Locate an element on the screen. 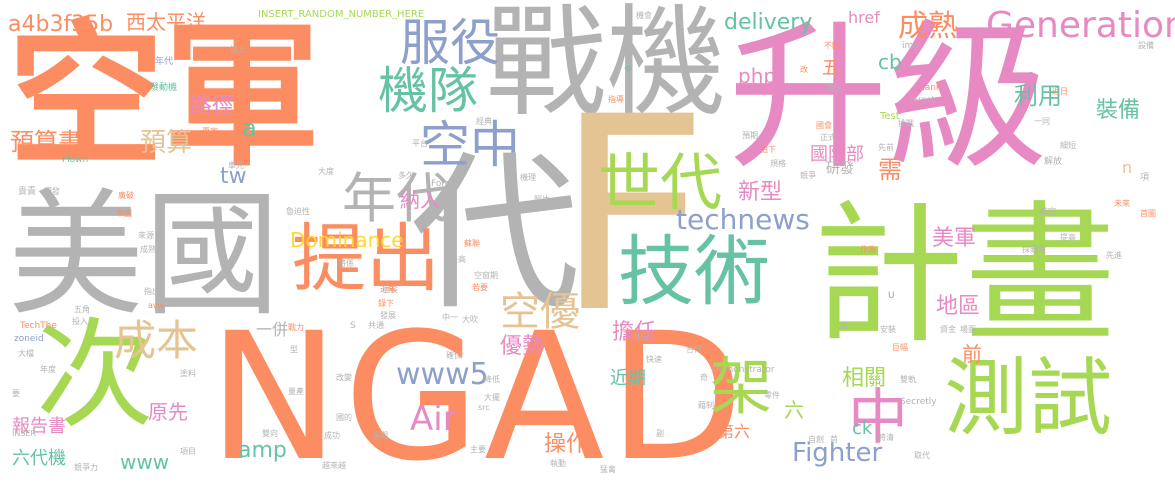 The image size is (1175, 482). w-xiang: 項 is located at coordinates (1145, 178).